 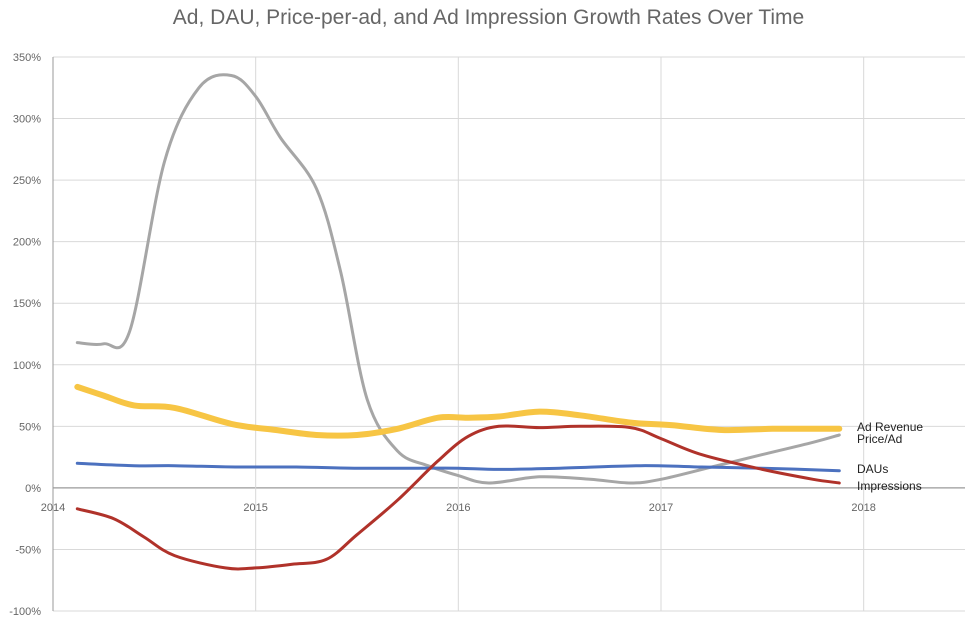 What do you see at coordinates (33, 489) in the screenshot?
I see `y-tick-label: 0%` at bounding box center [33, 489].